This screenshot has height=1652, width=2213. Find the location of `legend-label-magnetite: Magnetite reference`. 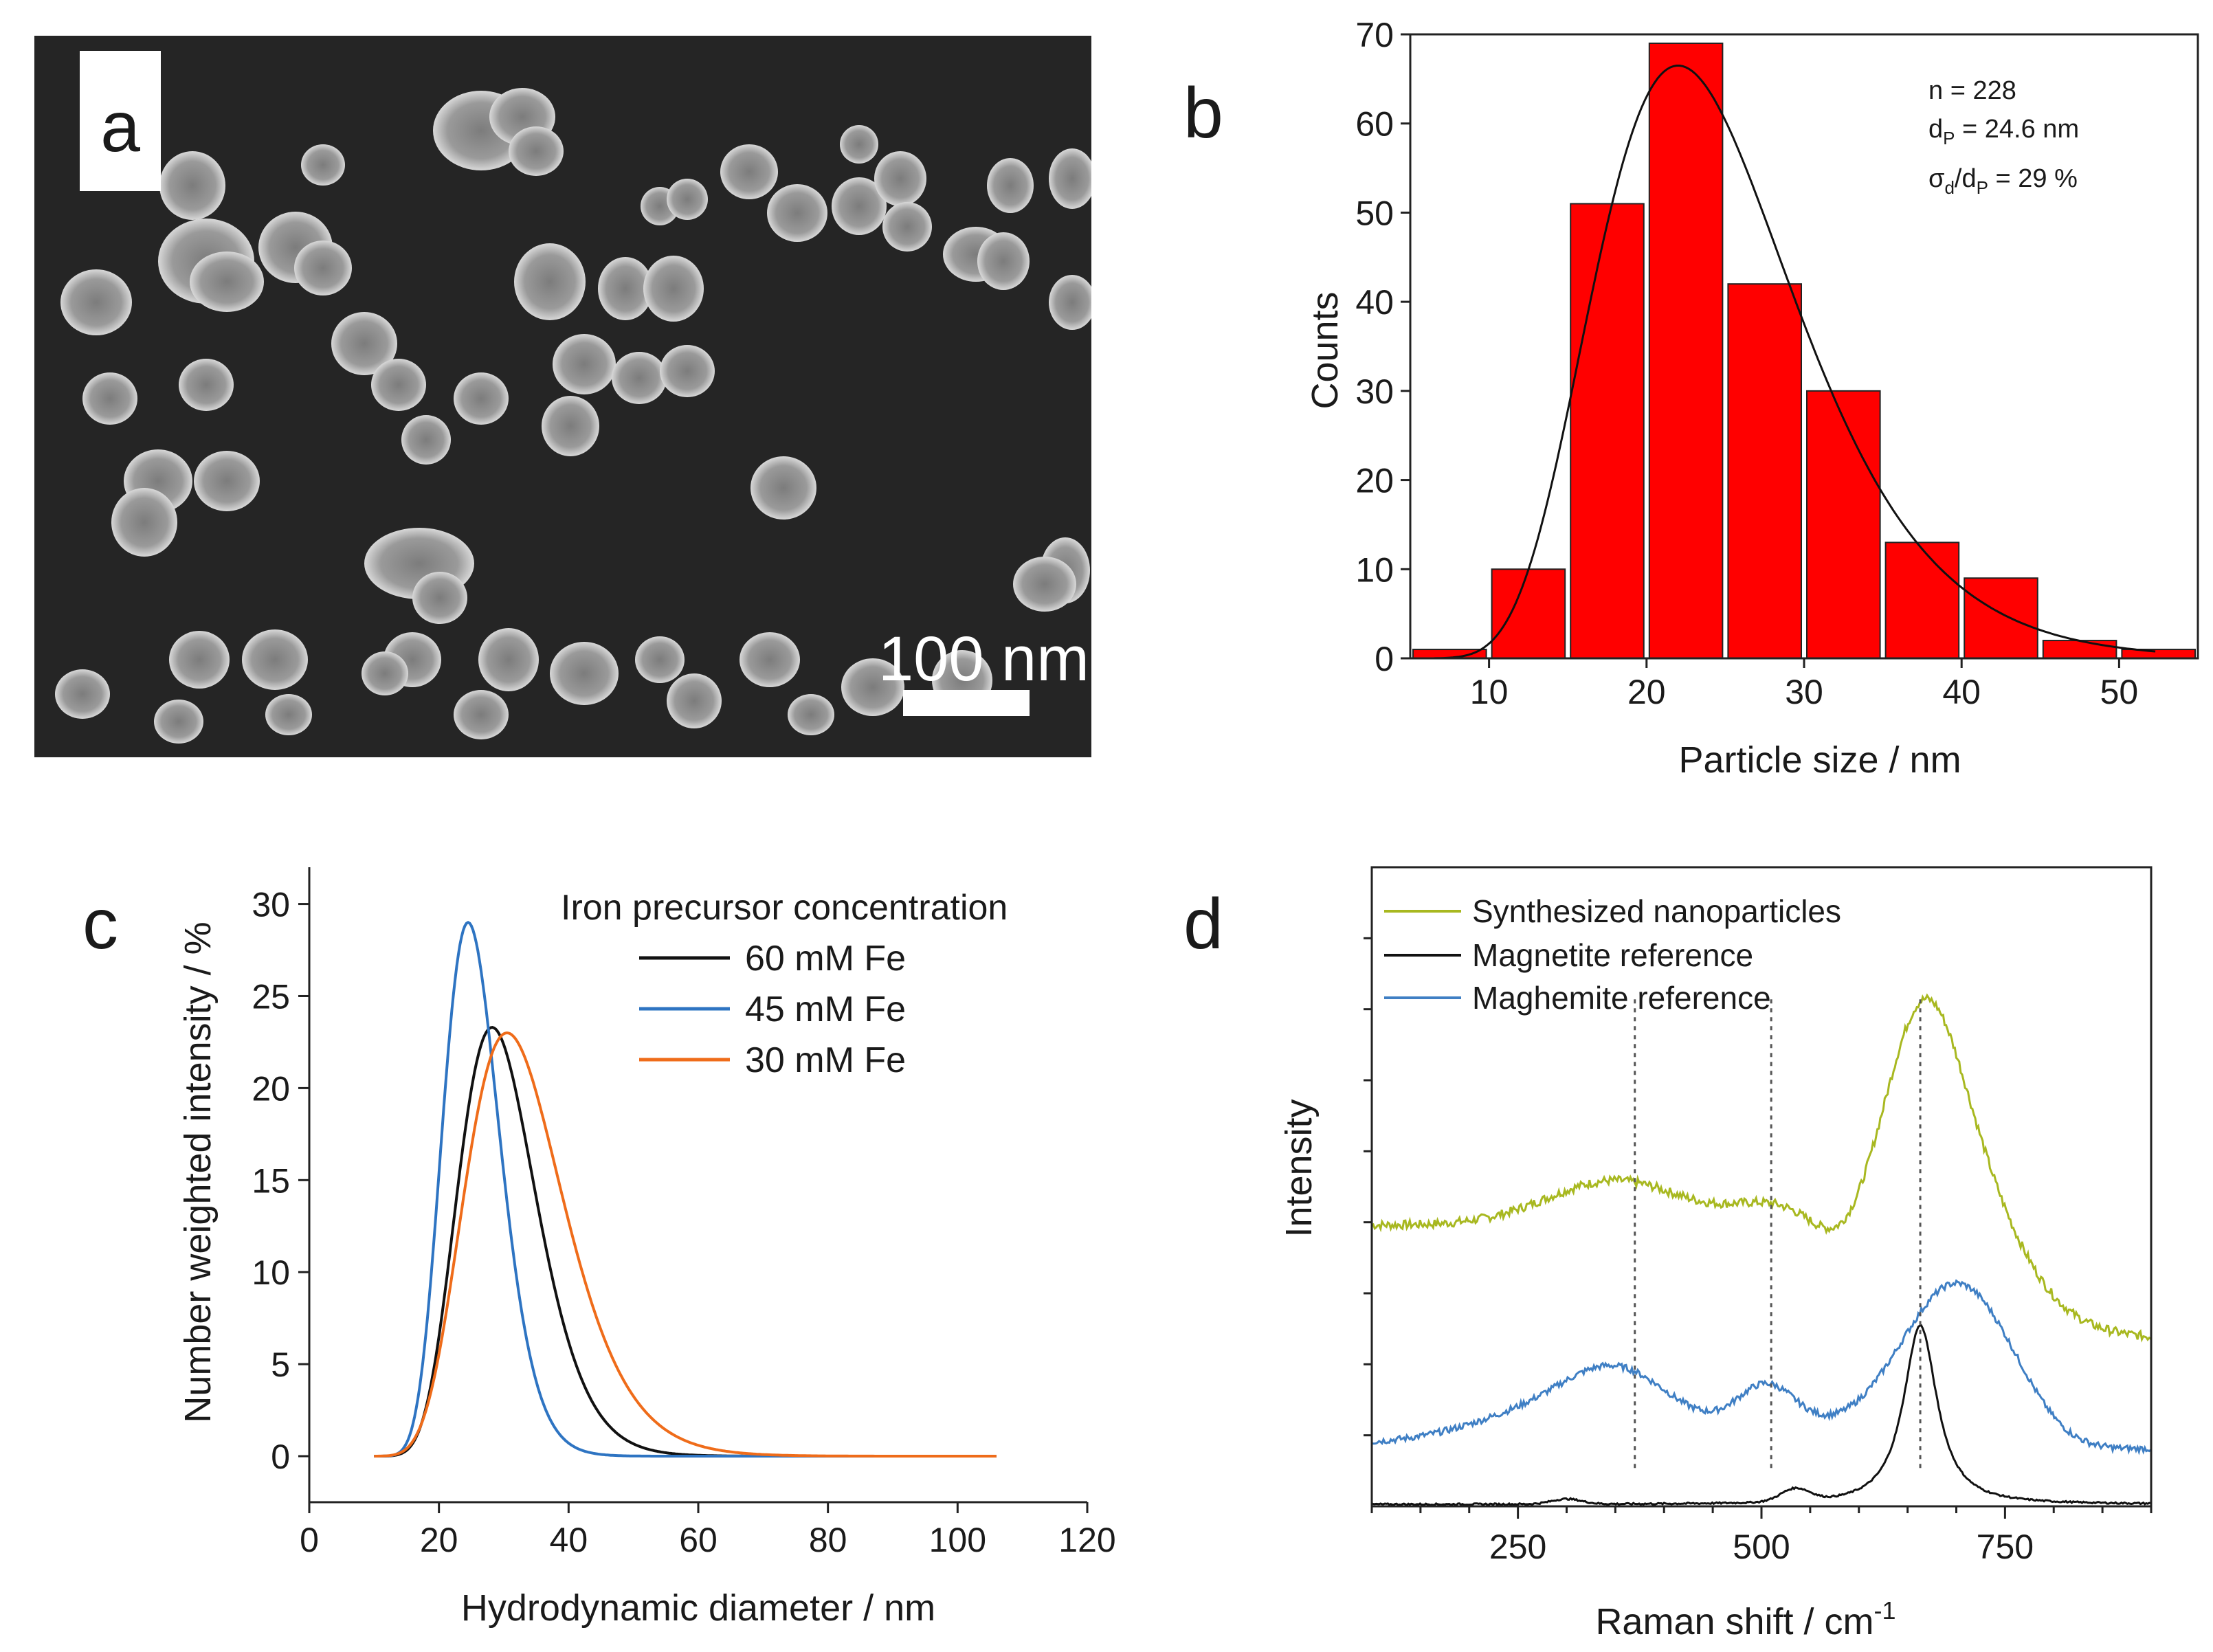

legend-label-magnetite: Magnetite reference is located at coordinates (1612, 955).